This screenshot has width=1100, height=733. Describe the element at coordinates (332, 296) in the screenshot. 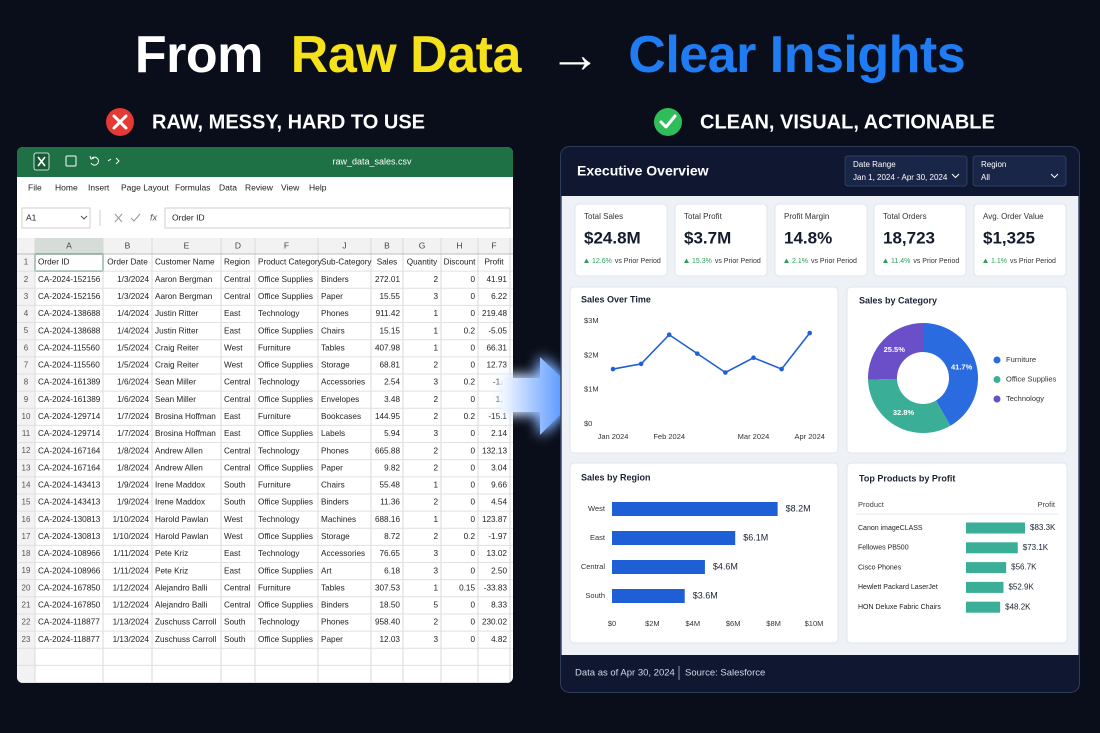

I see `cell: Paper` at that location.